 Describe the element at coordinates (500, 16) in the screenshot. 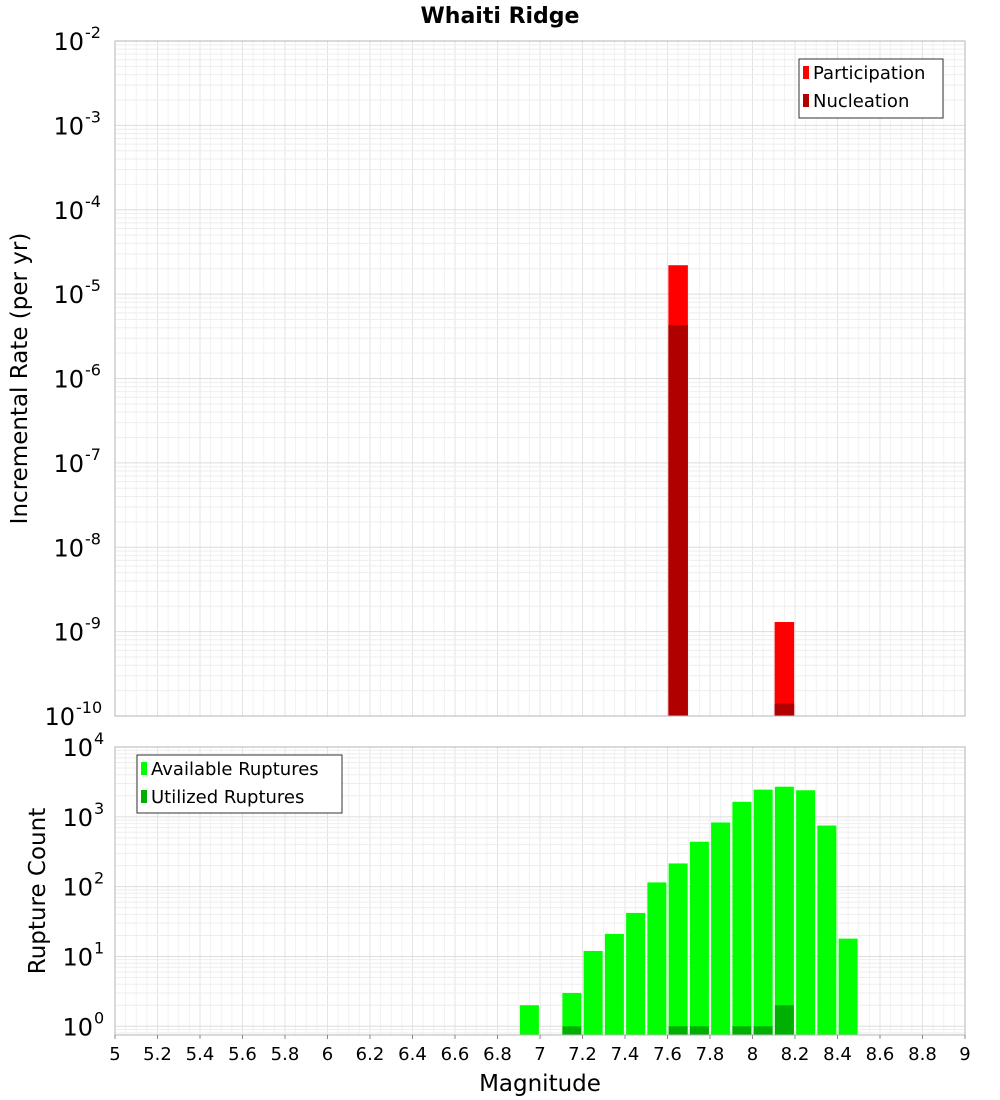

I see `chart-title: Whaiti Ridge` at that location.